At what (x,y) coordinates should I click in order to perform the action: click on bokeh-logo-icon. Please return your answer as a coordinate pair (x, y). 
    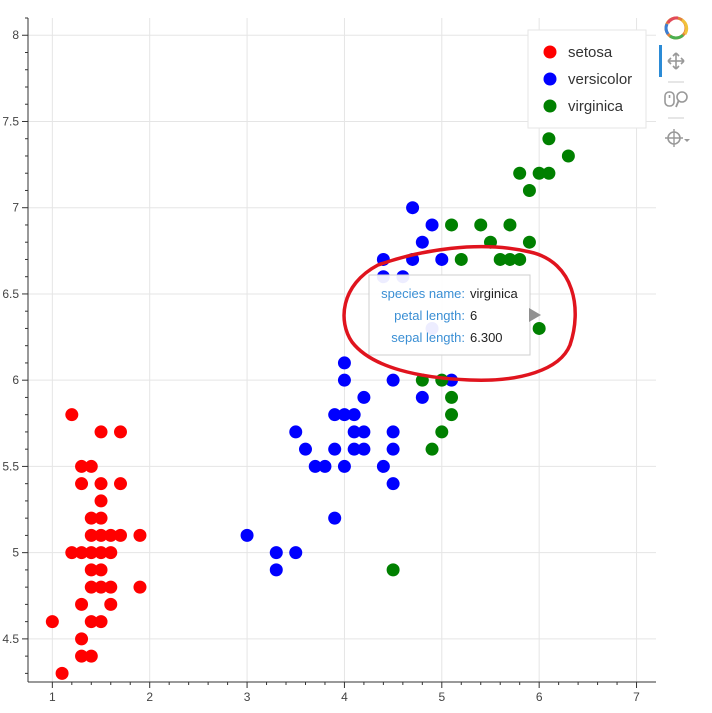
    Looking at the image, I should click on (676, 28).